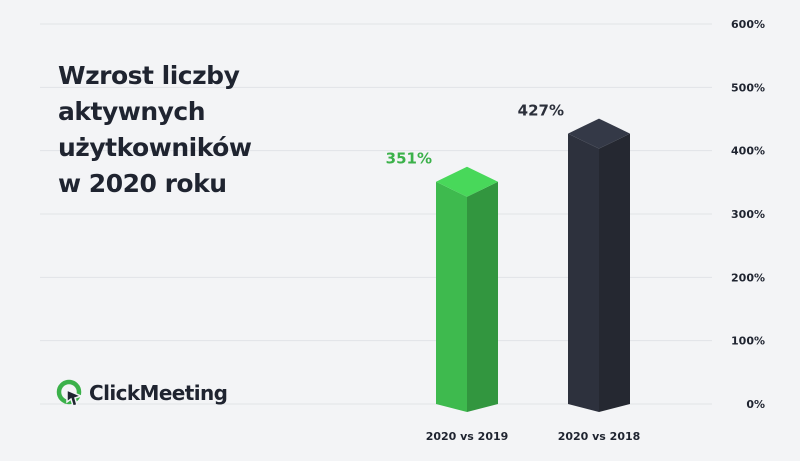 The image size is (800, 461). I want to click on title-line-1: Wzrost liczby, so click(149, 75).